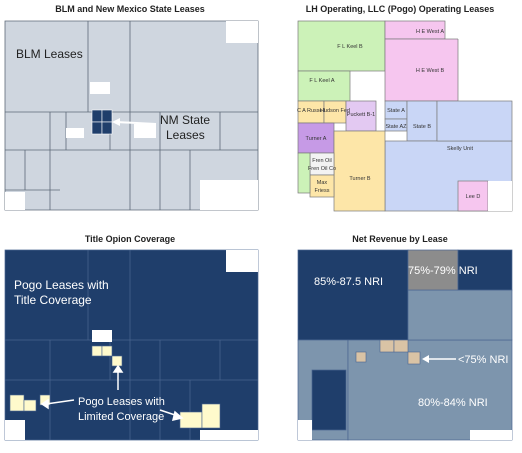 This screenshot has width=522, height=453. Describe the element at coordinates (422, 127) in the screenshot. I see `lease-label: State B` at that location.